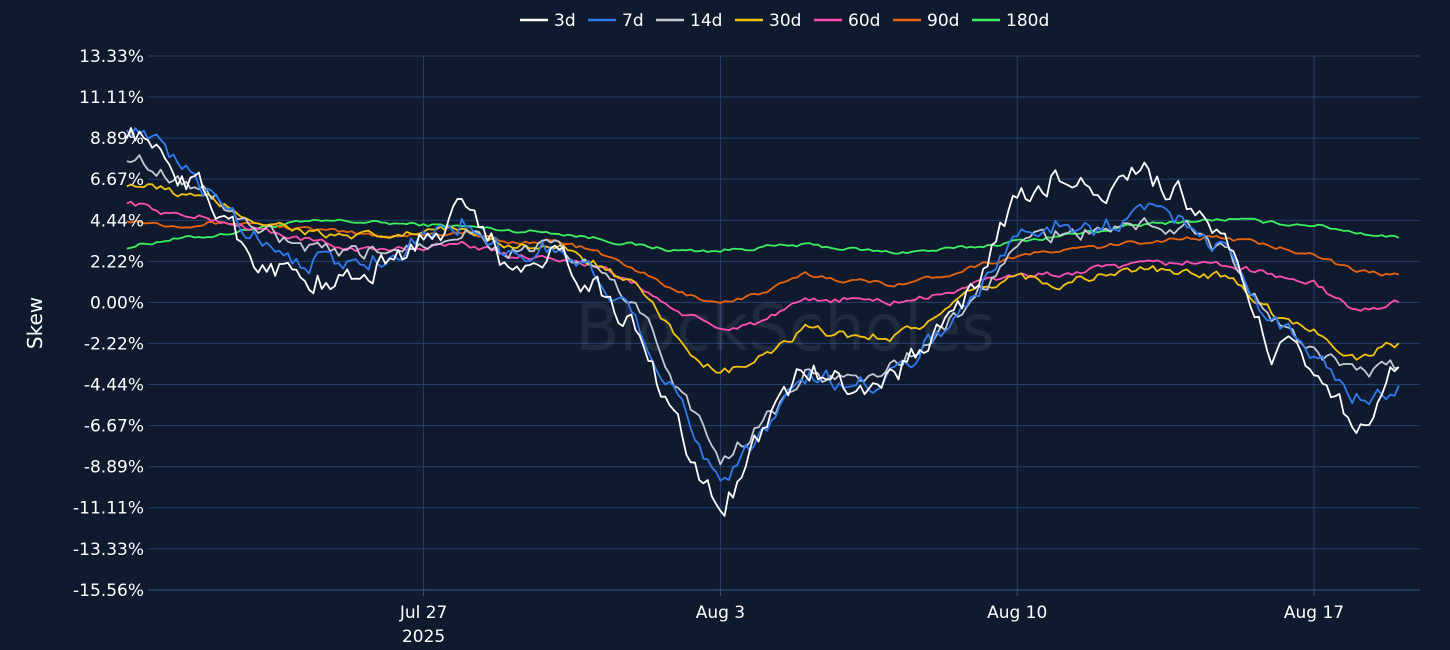 The height and width of the screenshot is (650, 1450). What do you see at coordinates (943, 21) in the screenshot?
I see `legend-label: 90d` at bounding box center [943, 21].